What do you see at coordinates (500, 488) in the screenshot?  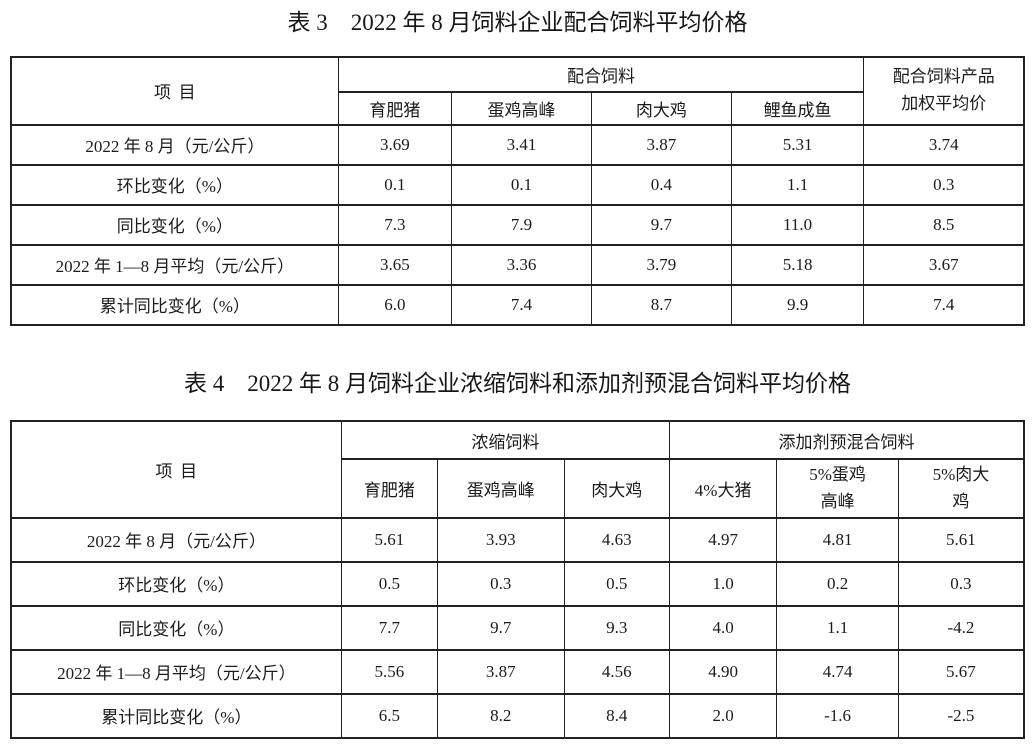 I see `table4-col-header-laying-hen-peak: 蛋鸡高峰` at bounding box center [500, 488].